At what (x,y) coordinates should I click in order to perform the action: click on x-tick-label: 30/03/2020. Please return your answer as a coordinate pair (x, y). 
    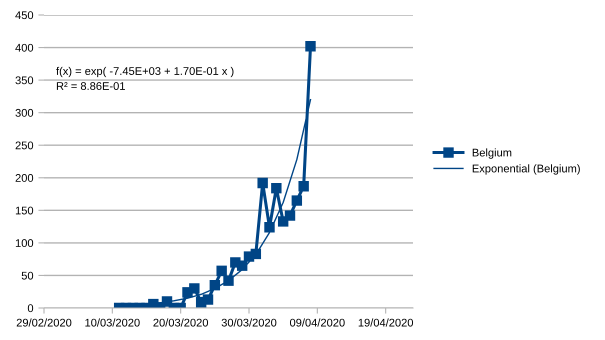
    Looking at the image, I should click on (249, 322).